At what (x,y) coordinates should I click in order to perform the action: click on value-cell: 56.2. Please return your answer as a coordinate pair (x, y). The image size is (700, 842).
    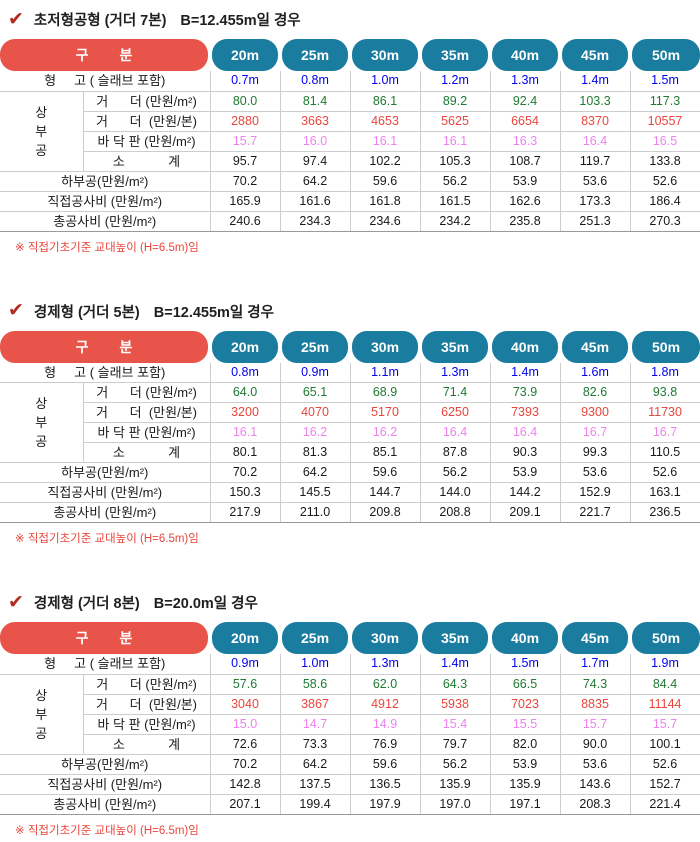
    Looking at the image, I should click on (455, 764).